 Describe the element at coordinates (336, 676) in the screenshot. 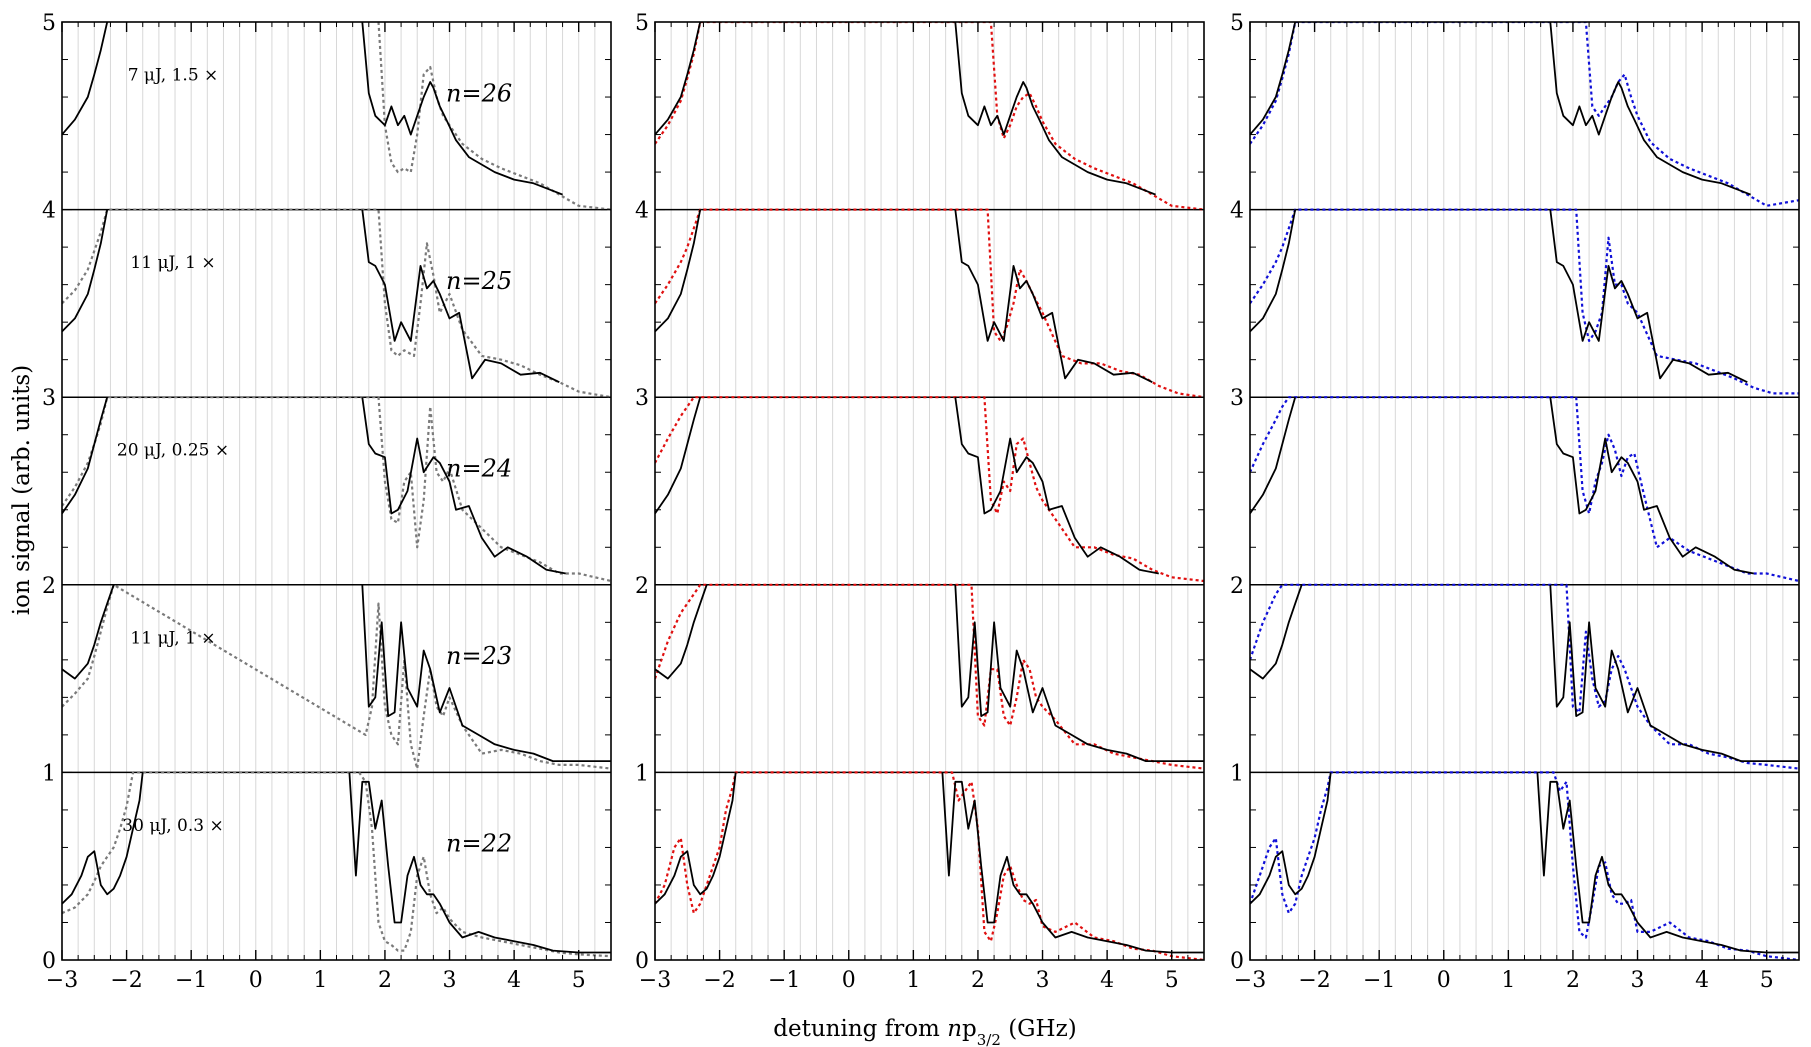

I see `model-line-n23` at that location.